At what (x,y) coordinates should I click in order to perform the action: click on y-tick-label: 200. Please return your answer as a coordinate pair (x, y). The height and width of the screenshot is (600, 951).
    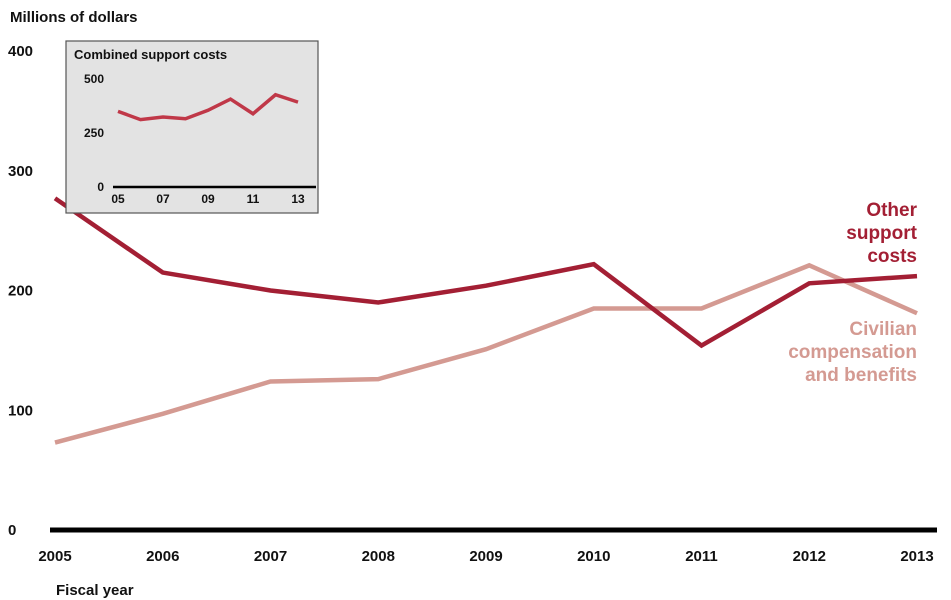
    Looking at the image, I should click on (20, 291).